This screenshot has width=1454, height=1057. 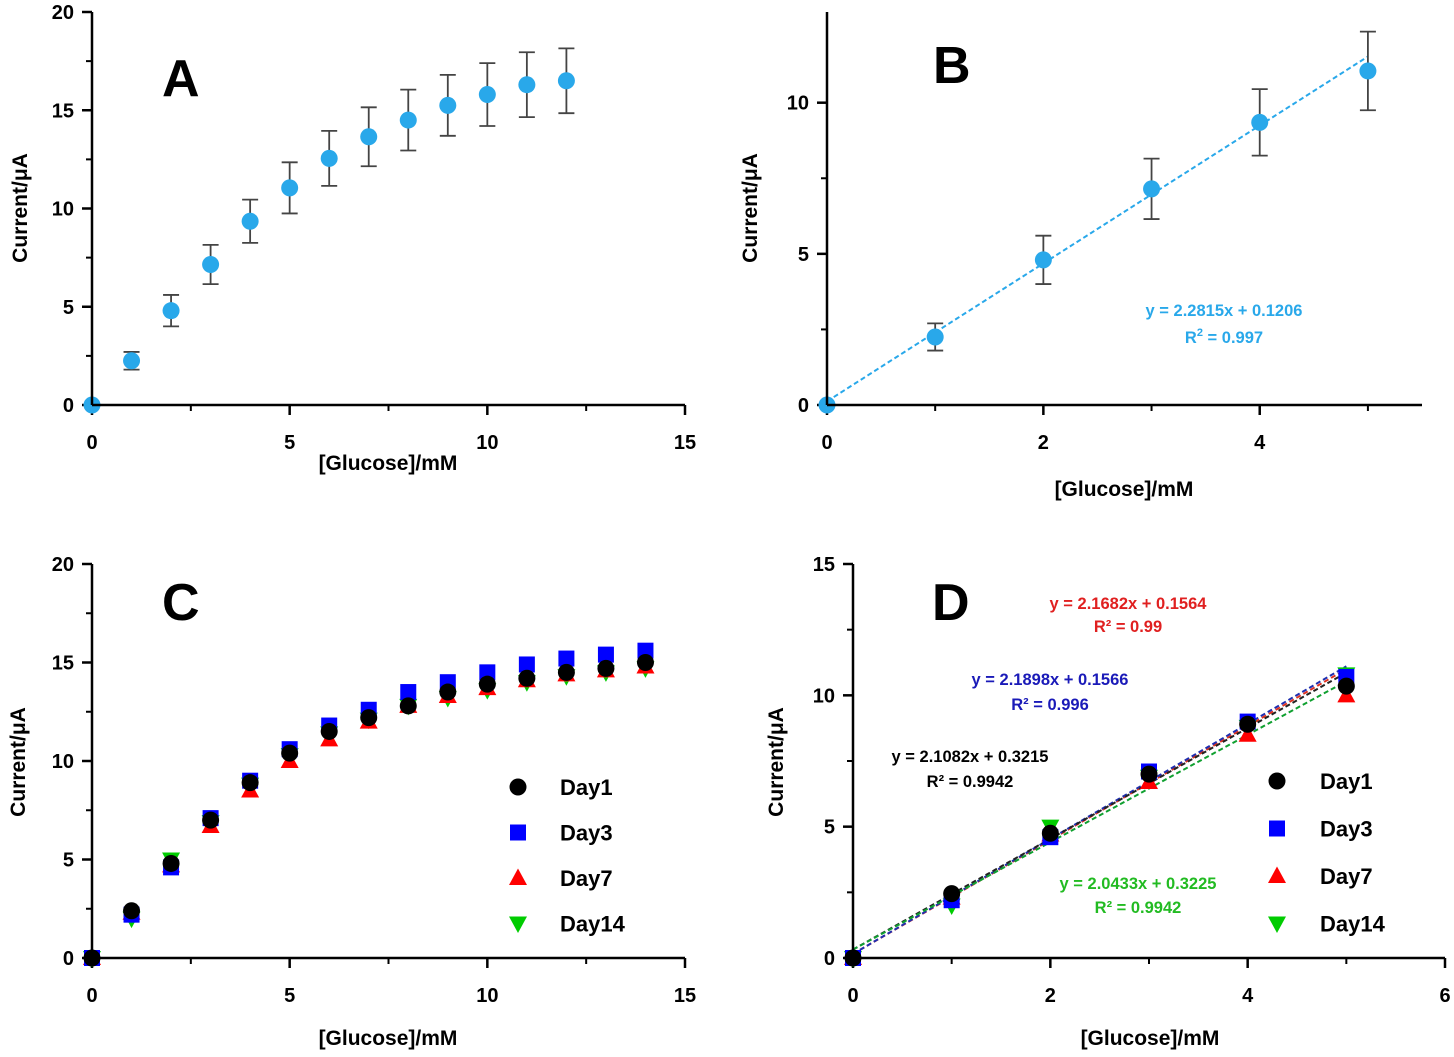 I want to click on panel-a-xtick-label: 0, so click(x=91, y=443).